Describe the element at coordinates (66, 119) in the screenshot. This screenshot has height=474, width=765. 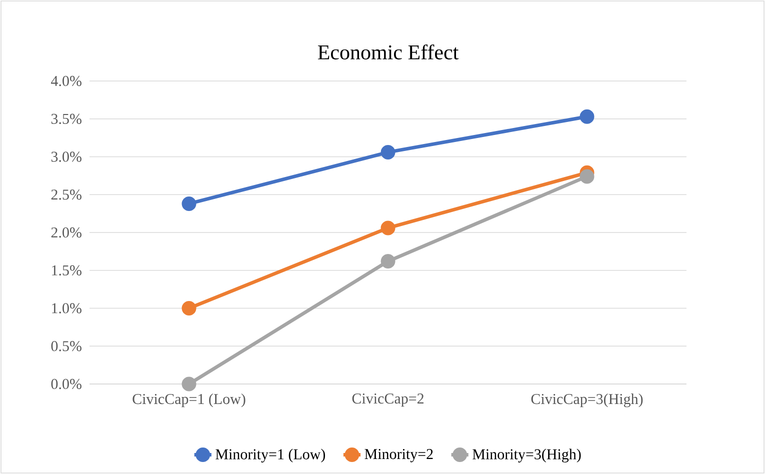
I see `y-tick-label: 3.5%` at that location.